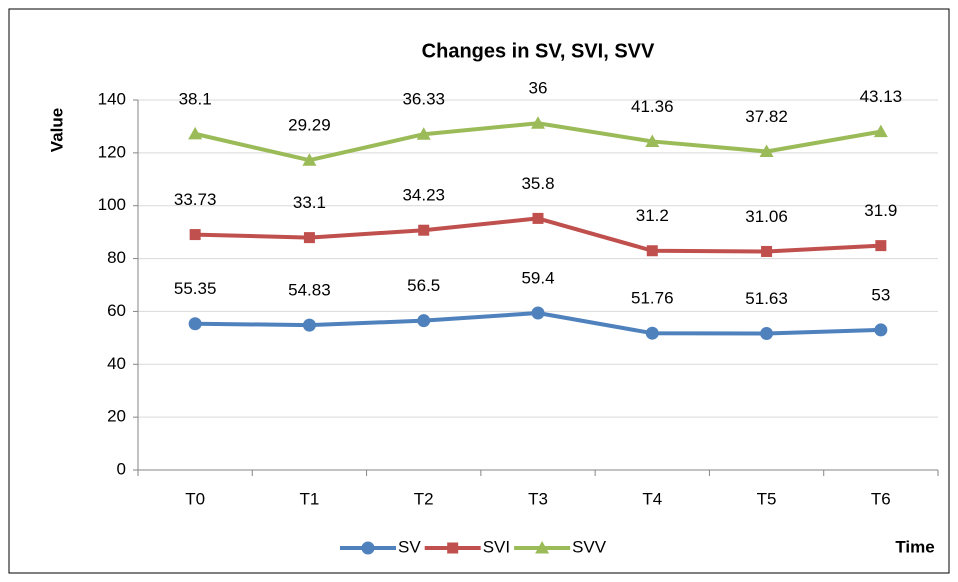  What do you see at coordinates (195, 98) in the screenshot?
I see `data-label: 38.1` at bounding box center [195, 98].